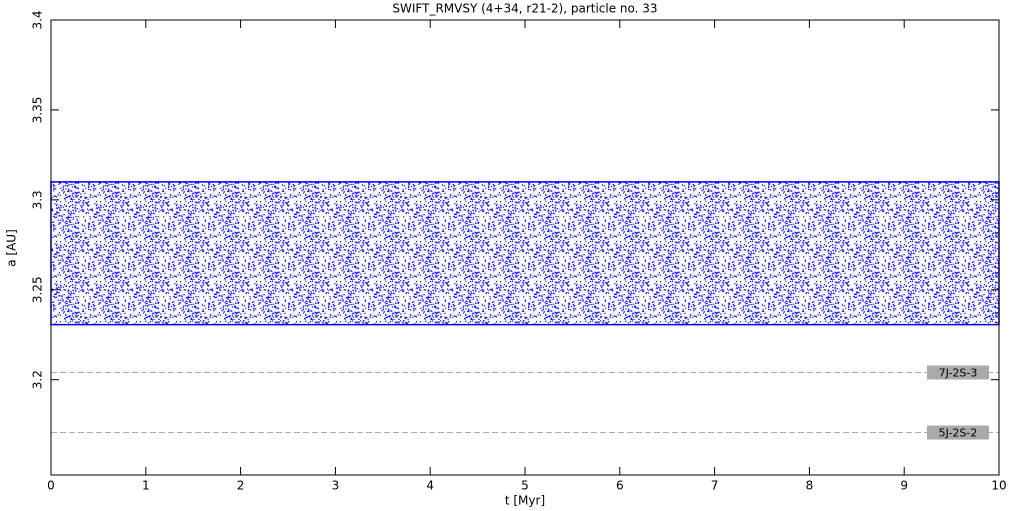 This screenshot has height=511, width=1021. I want to click on resonance-label: 7J-2S-3, so click(958, 372).